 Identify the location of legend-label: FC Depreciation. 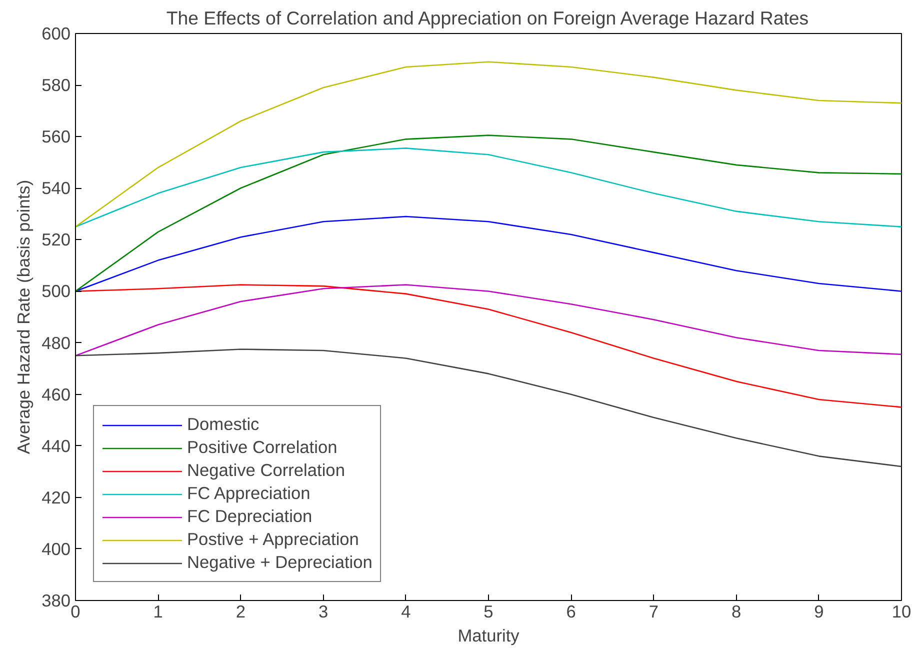
(249, 516).